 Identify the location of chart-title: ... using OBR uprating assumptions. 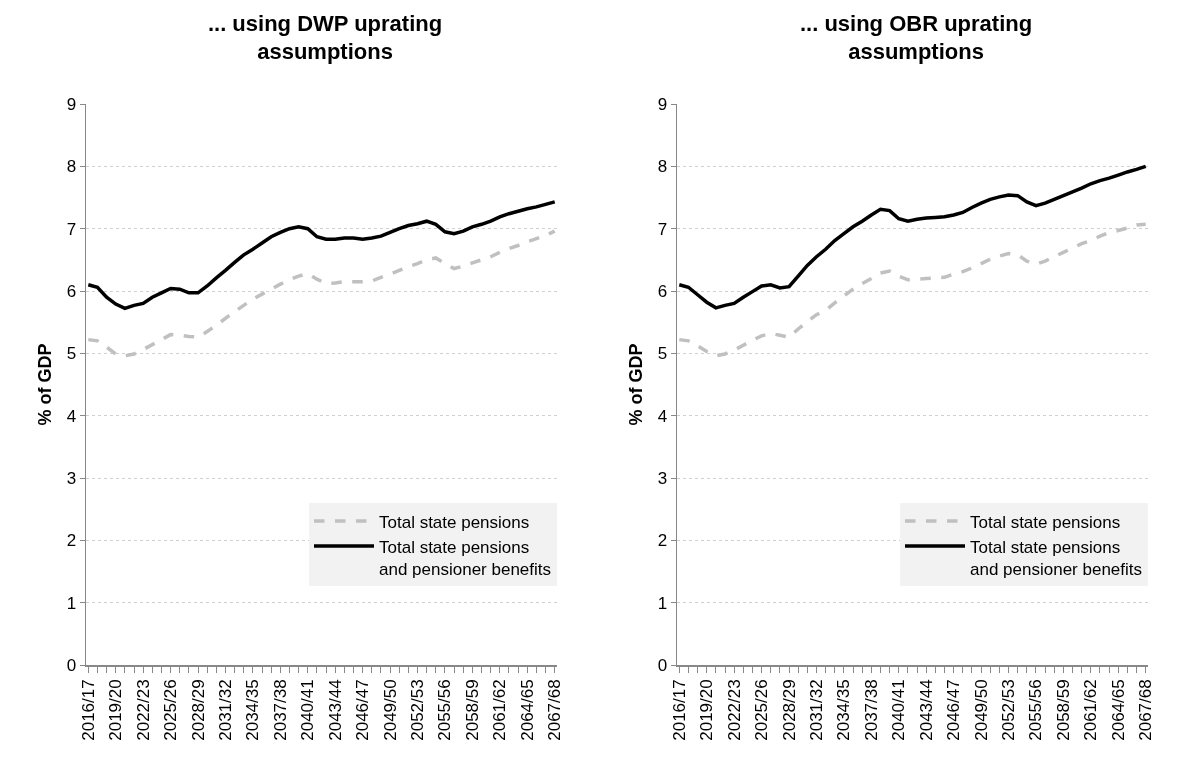
(916, 37).